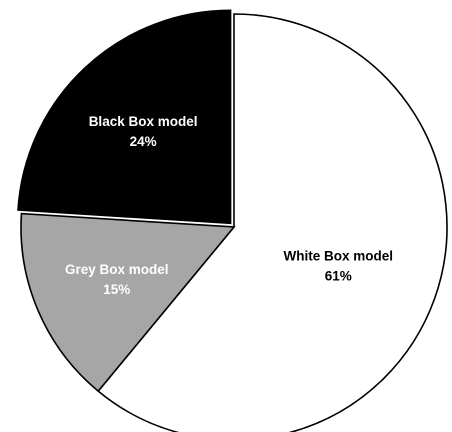 Image resolution: width=452 pixels, height=432 pixels. Describe the element at coordinates (143, 141) in the screenshot. I see `slice-percent-black-box-model: 24%` at that location.